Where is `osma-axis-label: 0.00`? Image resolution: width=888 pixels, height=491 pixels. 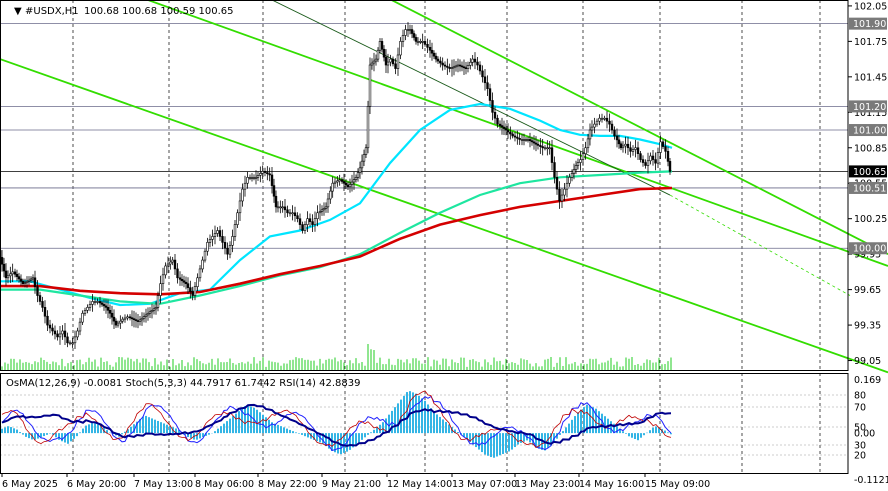 osma-axis-label: 0.00 is located at coordinates (864, 434).